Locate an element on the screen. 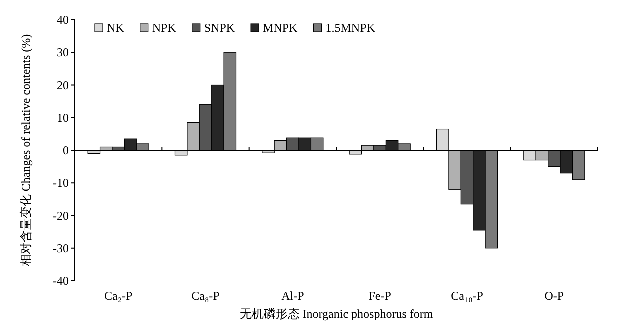  y-axis-title: 相对含量变化 Changes of relative contents (%) is located at coordinates (26, 150).